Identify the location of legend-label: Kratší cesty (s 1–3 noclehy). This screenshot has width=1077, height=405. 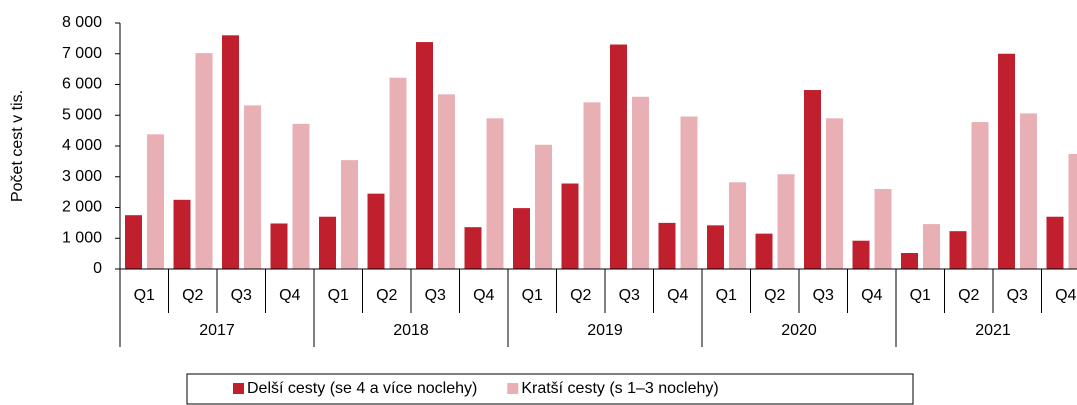
(619, 388).